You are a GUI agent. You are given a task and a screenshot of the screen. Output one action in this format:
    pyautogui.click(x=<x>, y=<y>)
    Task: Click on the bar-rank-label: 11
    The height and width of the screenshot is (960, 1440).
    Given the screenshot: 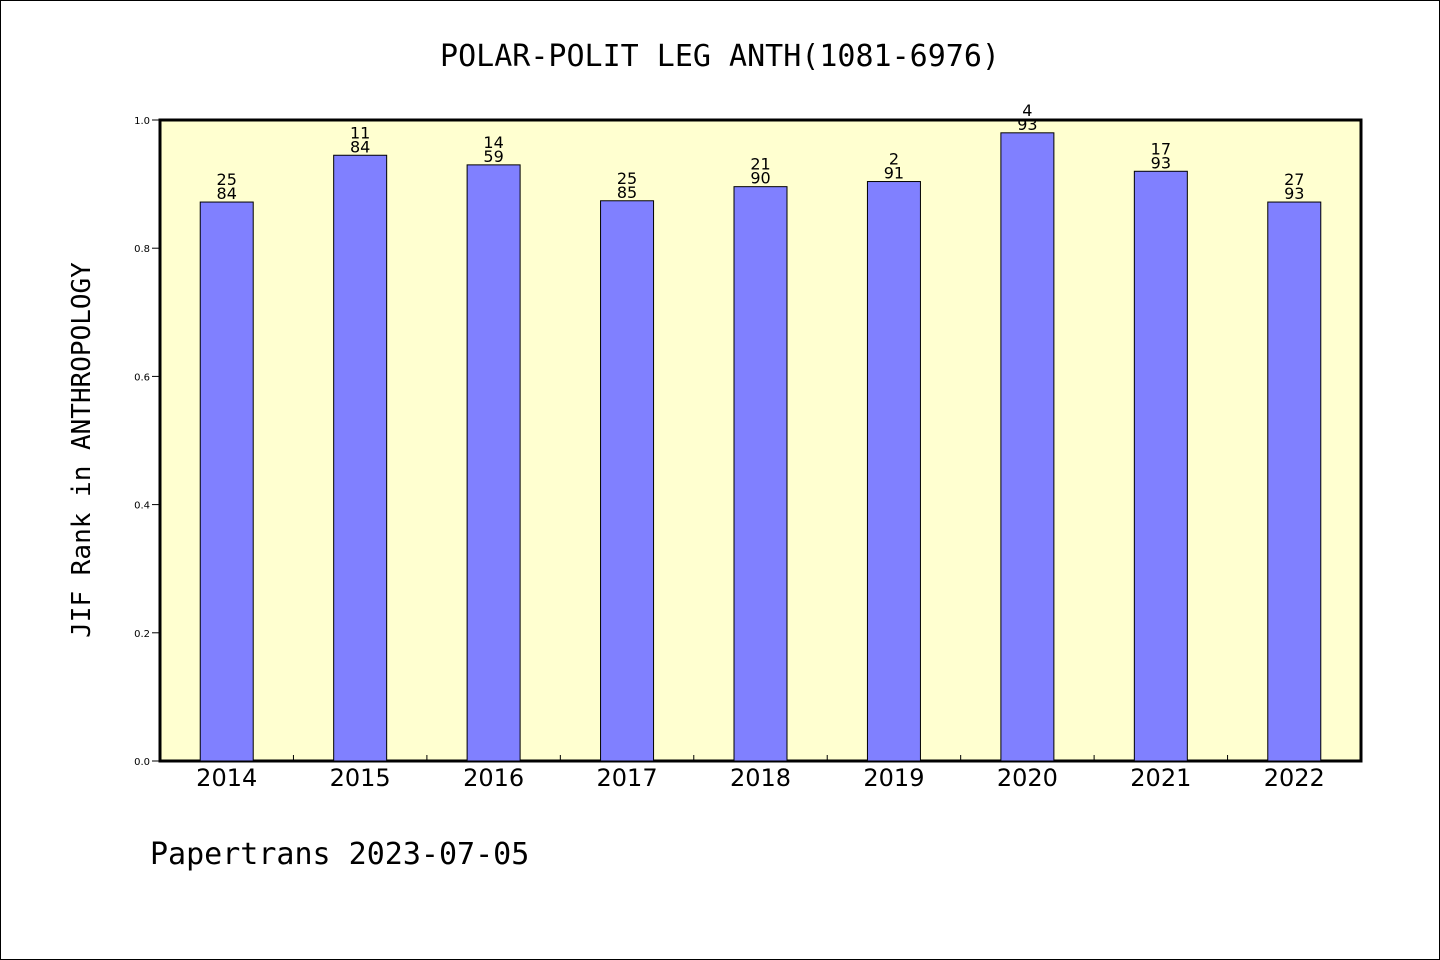 What is the action you would take?
    pyautogui.click(x=360, y=132)
    